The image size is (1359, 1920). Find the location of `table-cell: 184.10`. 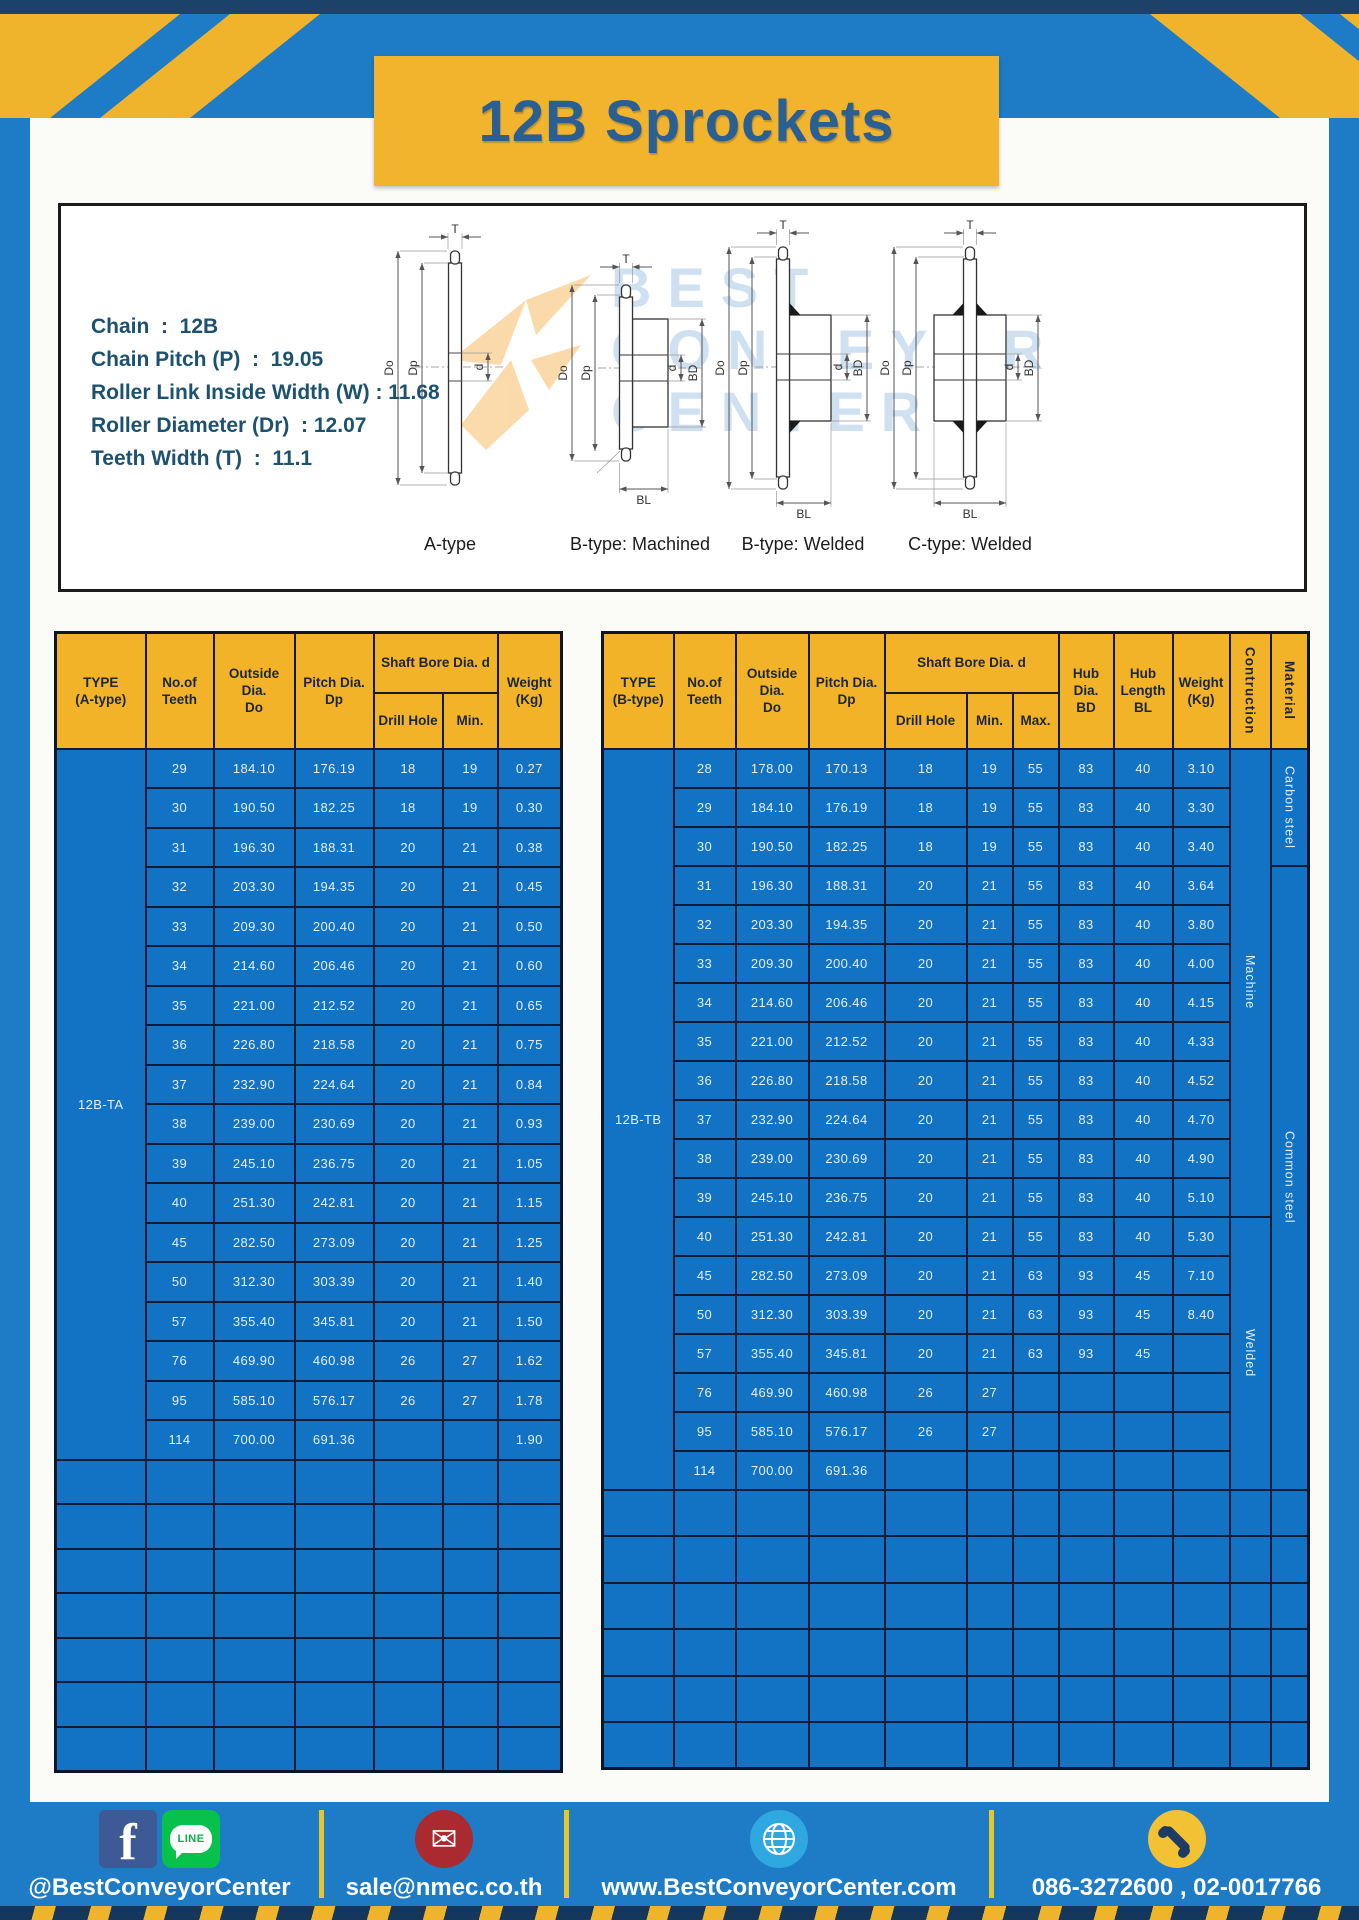

table-cell: 184.10 is located at coordinates (772, 807).